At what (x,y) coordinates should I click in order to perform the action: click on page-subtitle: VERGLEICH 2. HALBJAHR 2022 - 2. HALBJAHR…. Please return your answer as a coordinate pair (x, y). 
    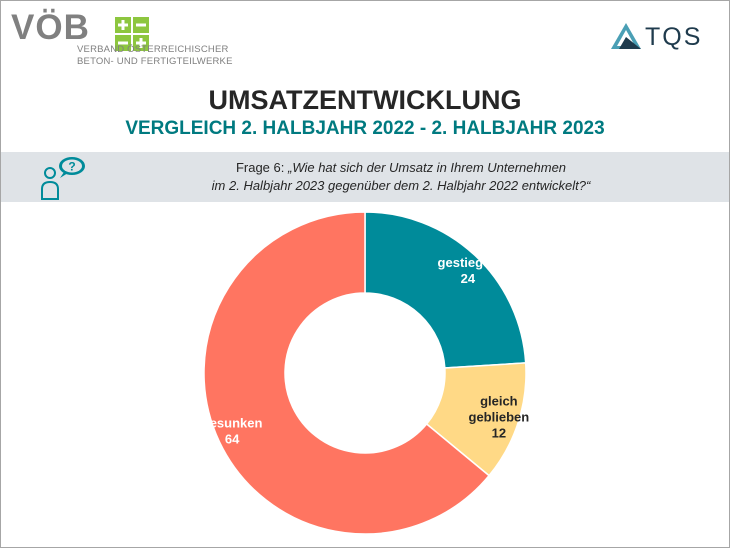
    Looking at the image, I should click on (365, 128).